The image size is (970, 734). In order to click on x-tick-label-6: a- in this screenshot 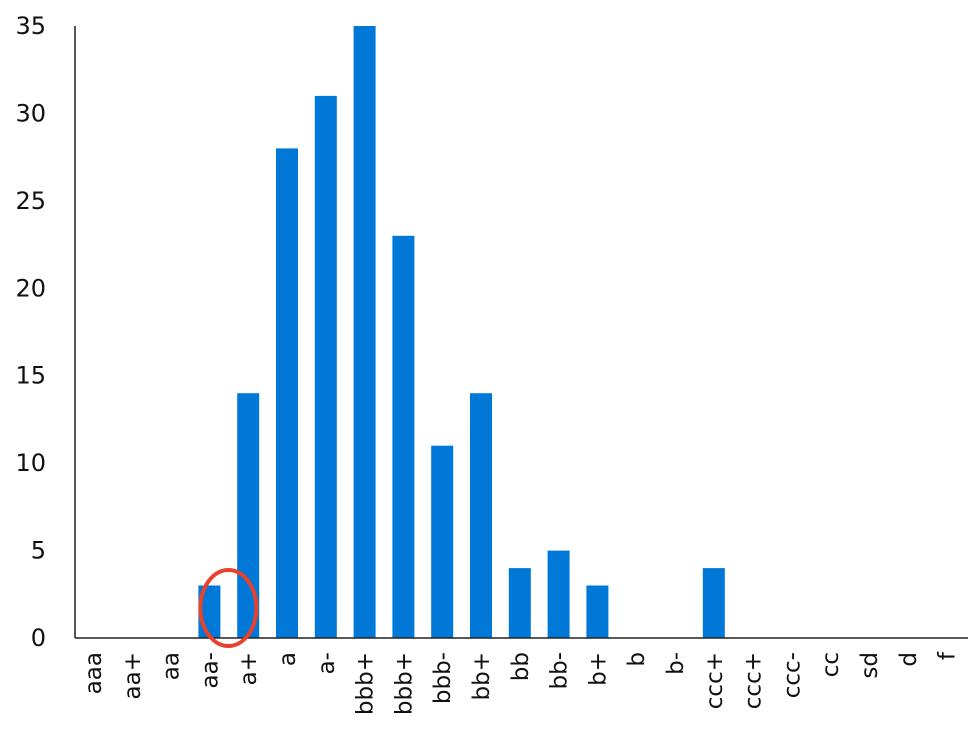, I will do `click(327, 663)`.